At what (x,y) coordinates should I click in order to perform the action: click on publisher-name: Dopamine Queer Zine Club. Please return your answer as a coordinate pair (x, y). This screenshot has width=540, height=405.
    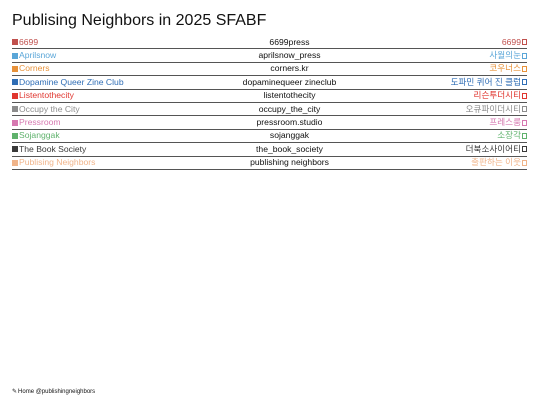
    Looking at the image, I should click on (71, 81).